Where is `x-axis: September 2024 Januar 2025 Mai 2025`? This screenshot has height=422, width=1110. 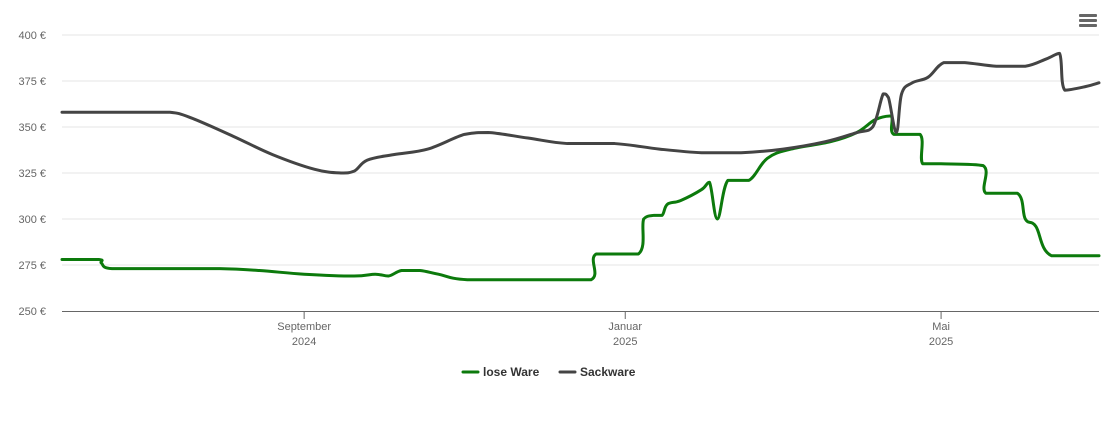 x-axis: September 2024 Januar 2025 Mai 2025 is located at coordinates (580, 329).